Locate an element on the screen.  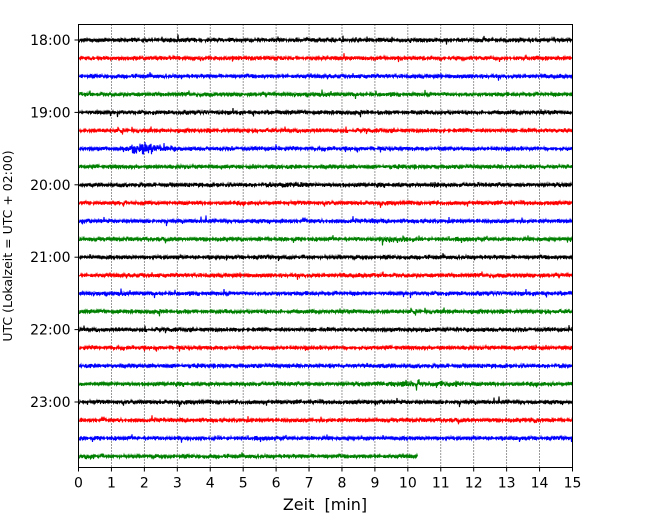
y-tick-label: 23:00 is located at coordinates (50, 403).